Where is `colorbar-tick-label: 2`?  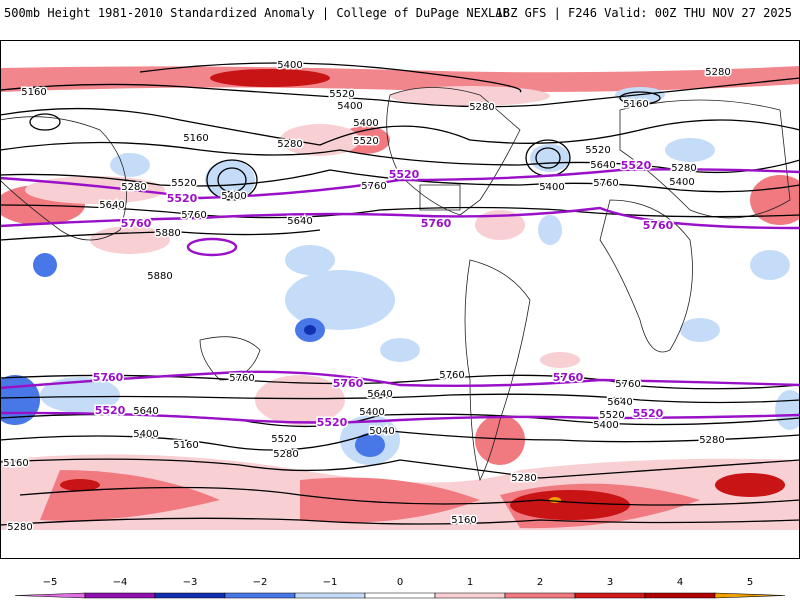 colorbar-tick-label: 2 is located at coordinates (540, 582).